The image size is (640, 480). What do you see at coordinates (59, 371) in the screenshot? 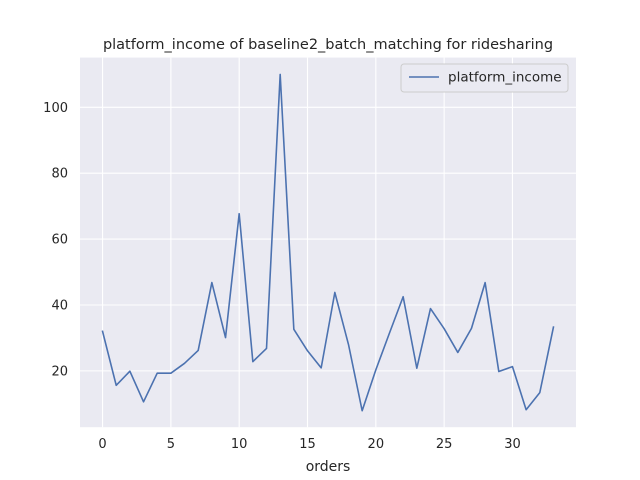
I see `y-tick-label: 20` at bounding box center [59, 371].